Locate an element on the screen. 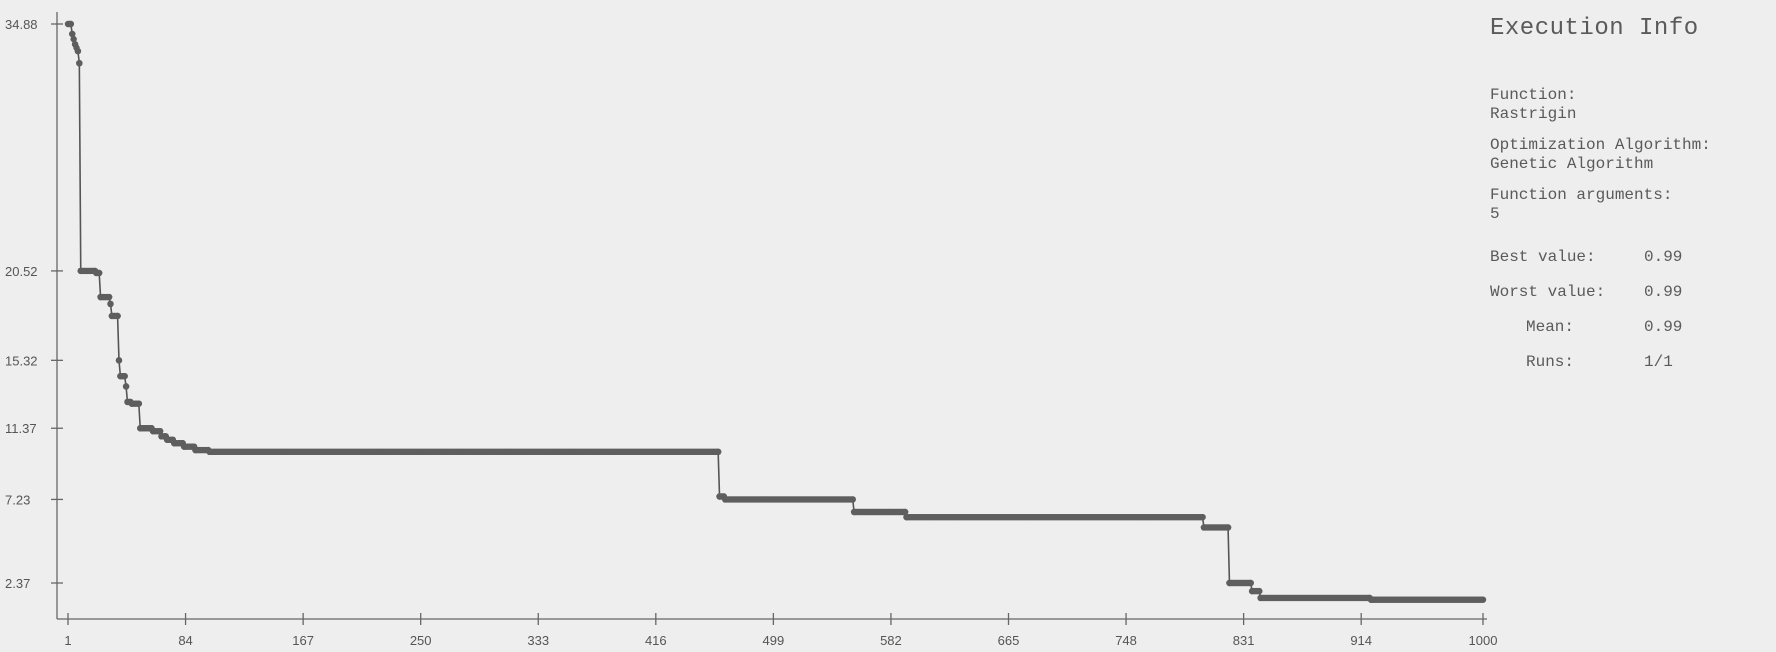 The width and height of the screenshot is (1776, 652). x-tick-label: 84 is located at coordinates (185, 640).